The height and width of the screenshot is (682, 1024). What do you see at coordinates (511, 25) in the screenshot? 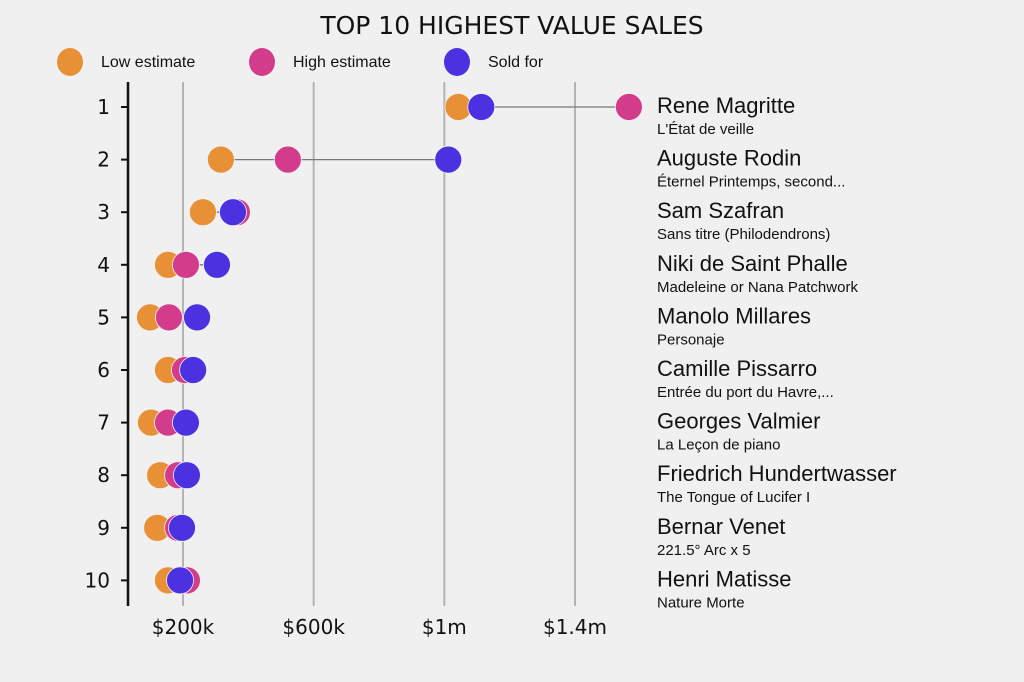
I see `chart-title: TOP 10 HIGHEST VALUE SALES` at bounding box center [511, 25].